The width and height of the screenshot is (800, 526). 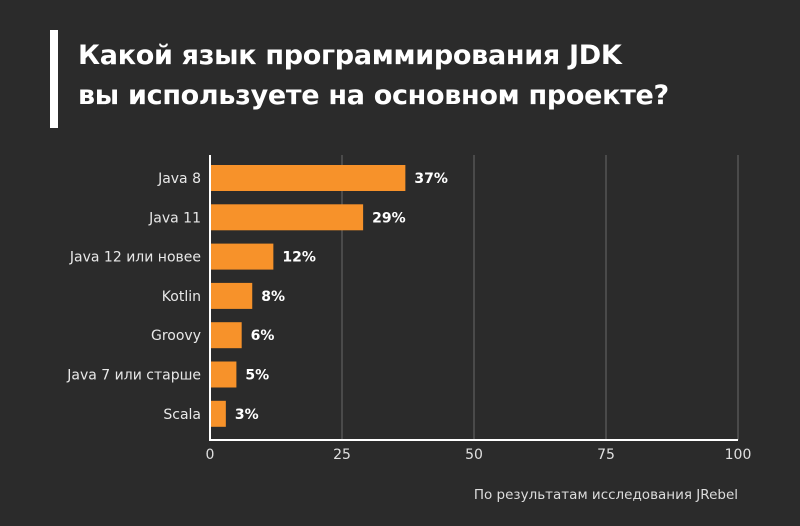 I want to click on value-label: 8%, so click(x=273, y=297).